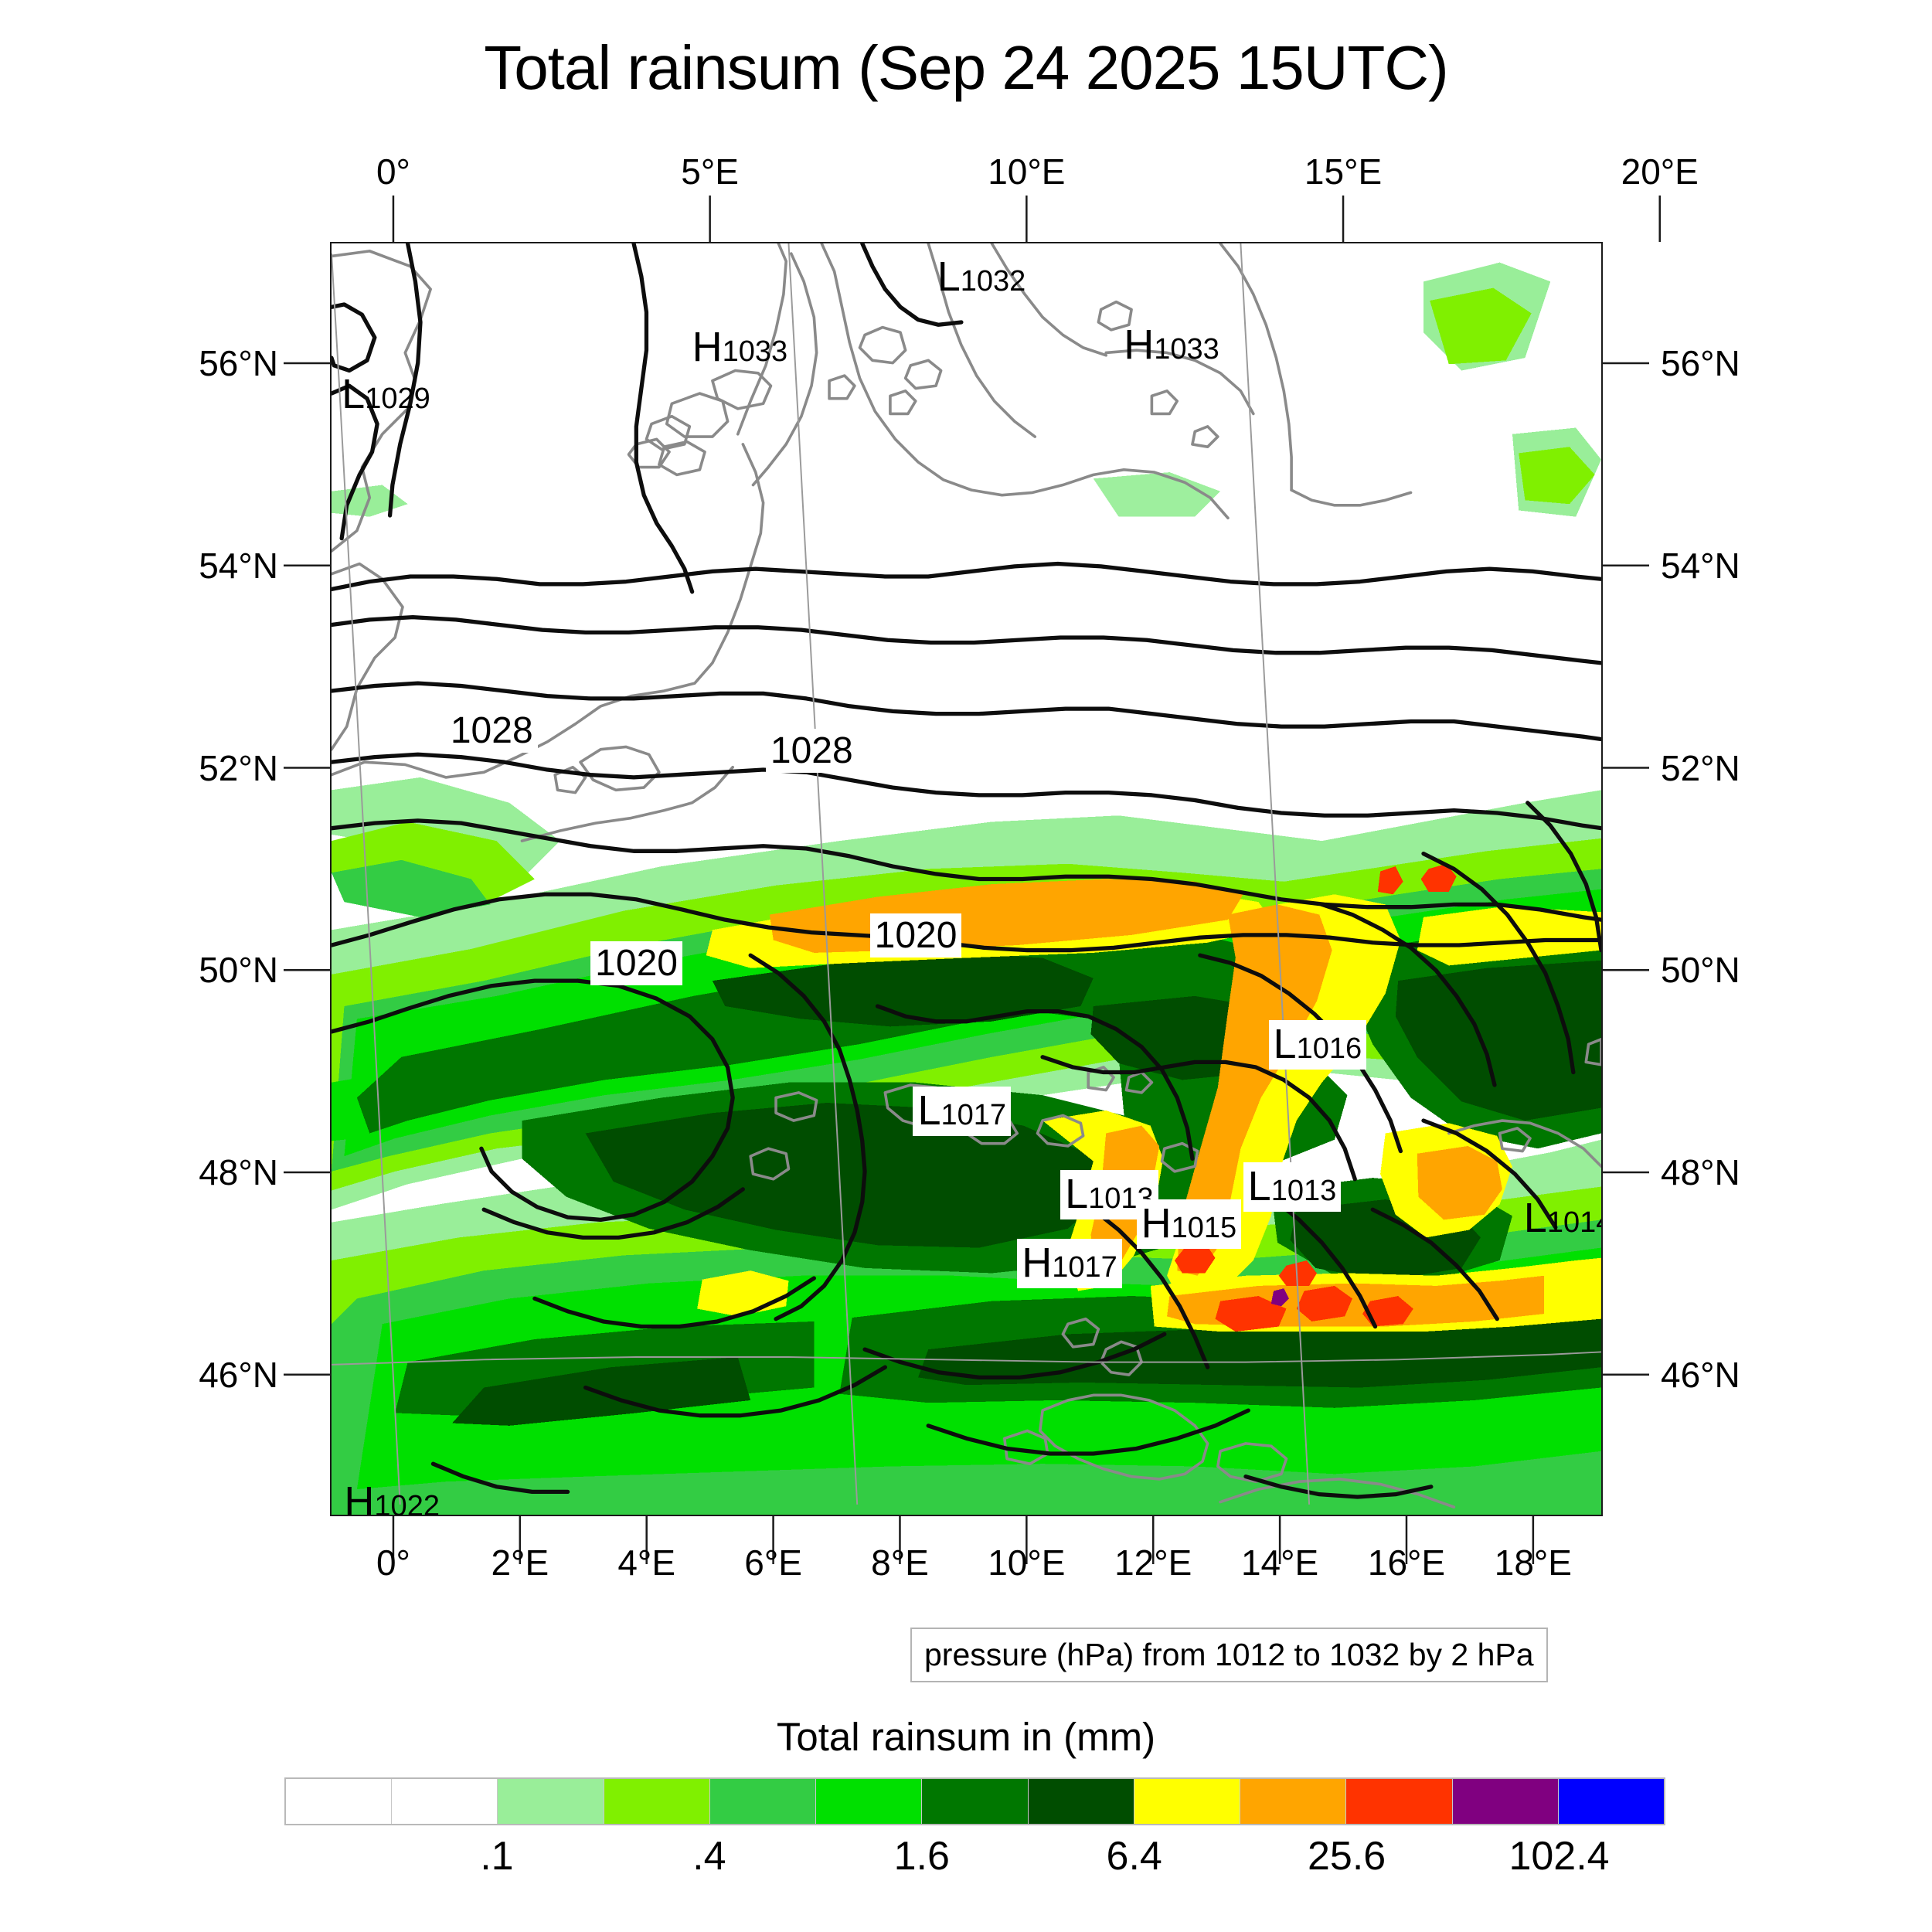 This screenshot has height=1932, width=1932. I want to click on top-axis-label: 20°E, so click(1660, 171).